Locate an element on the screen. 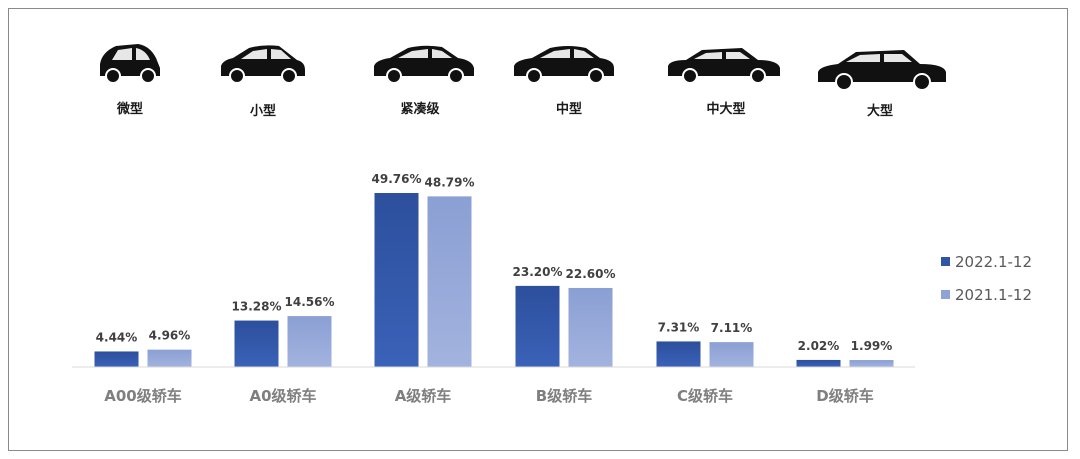  value-label-2021-0: 4.96% is located at coordinates (170, 336).